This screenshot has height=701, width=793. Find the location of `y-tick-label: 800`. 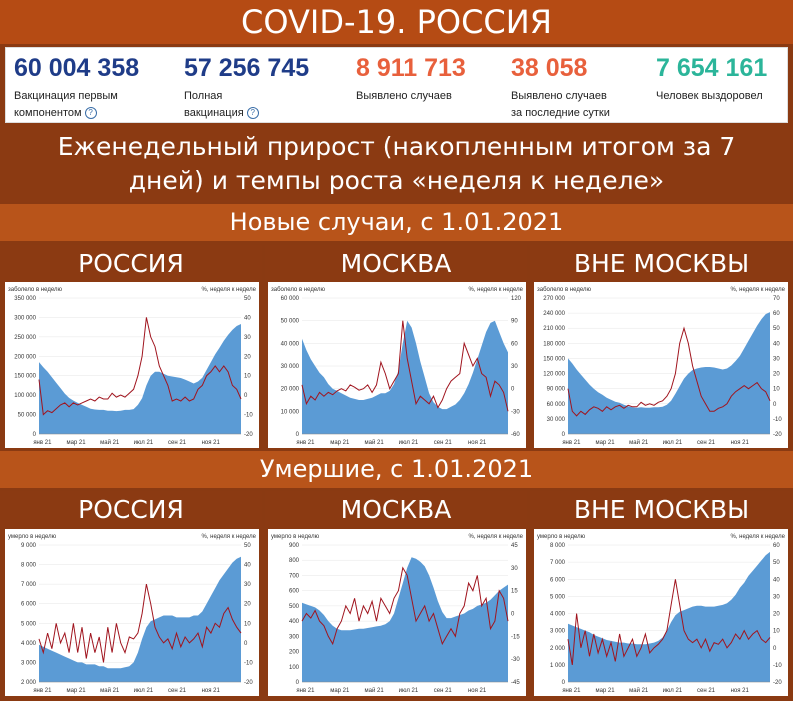

y-tick-label: 800 is located at coordinates (294, 561).